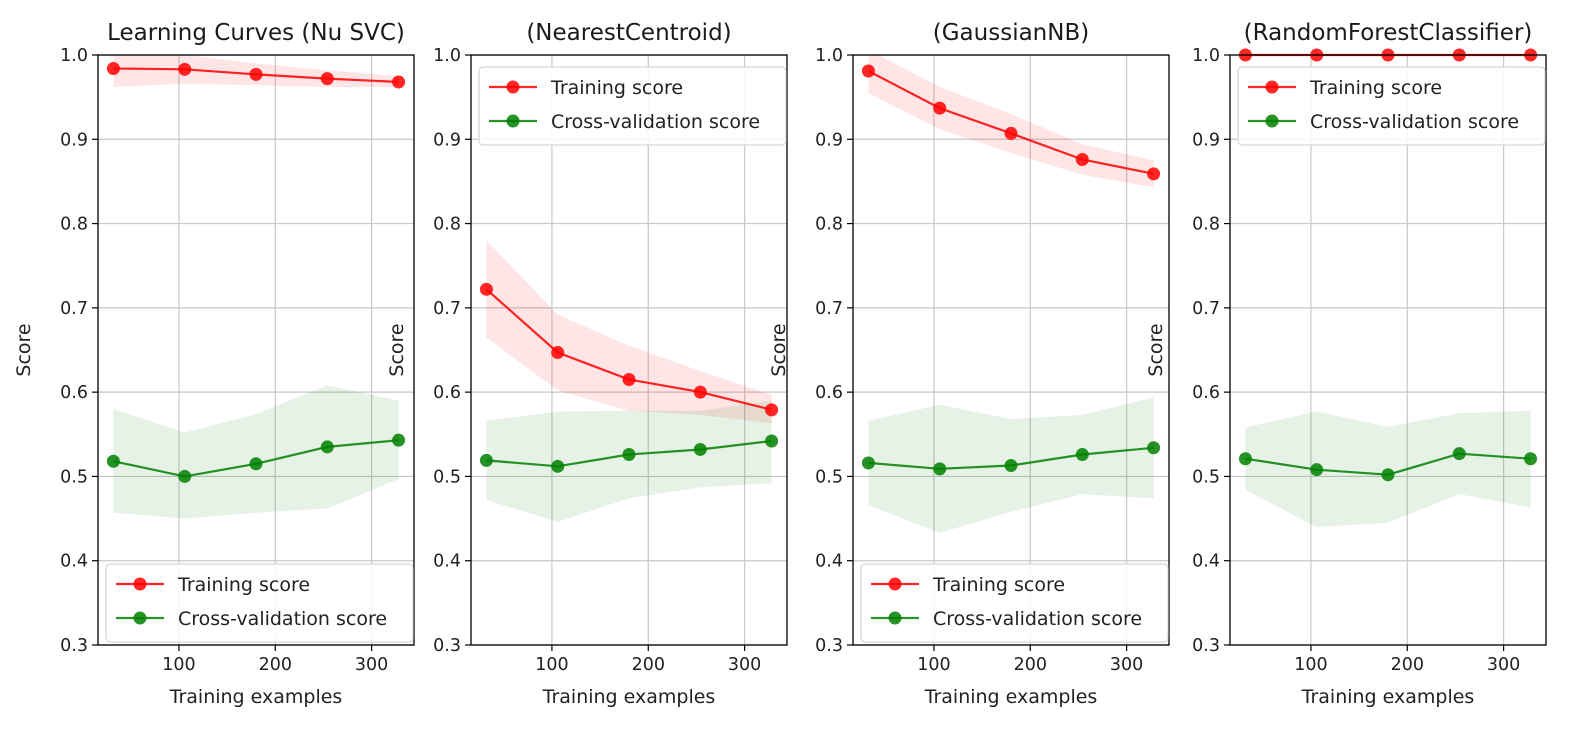 The image size is (1594, 732). I want to click on chart-title: (NearestCentroid), so click(628, 33).